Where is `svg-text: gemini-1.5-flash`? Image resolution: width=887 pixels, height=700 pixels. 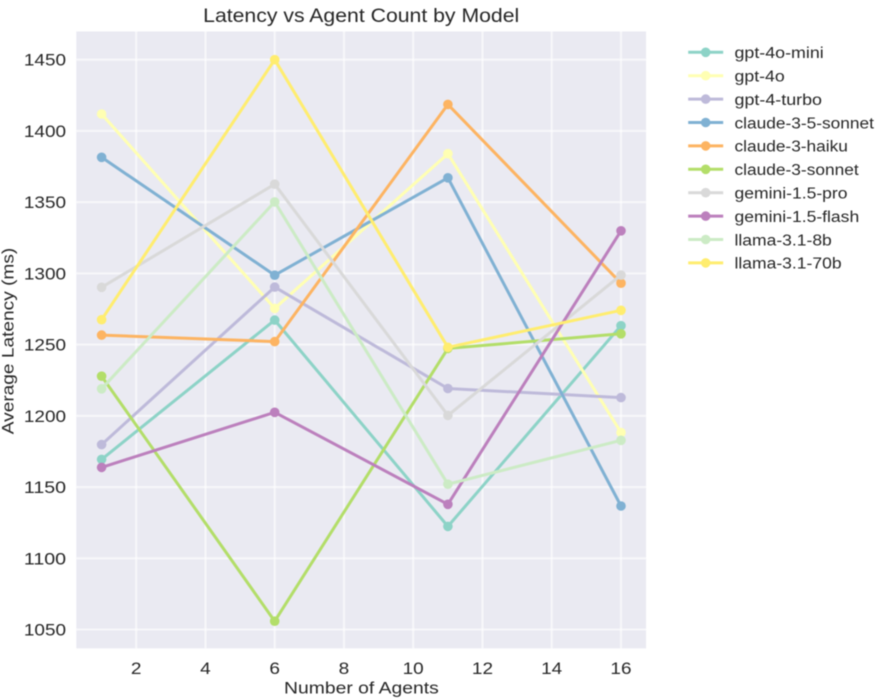
svg-text: gemini-1.5-flash is located at coordinates (797, 217).